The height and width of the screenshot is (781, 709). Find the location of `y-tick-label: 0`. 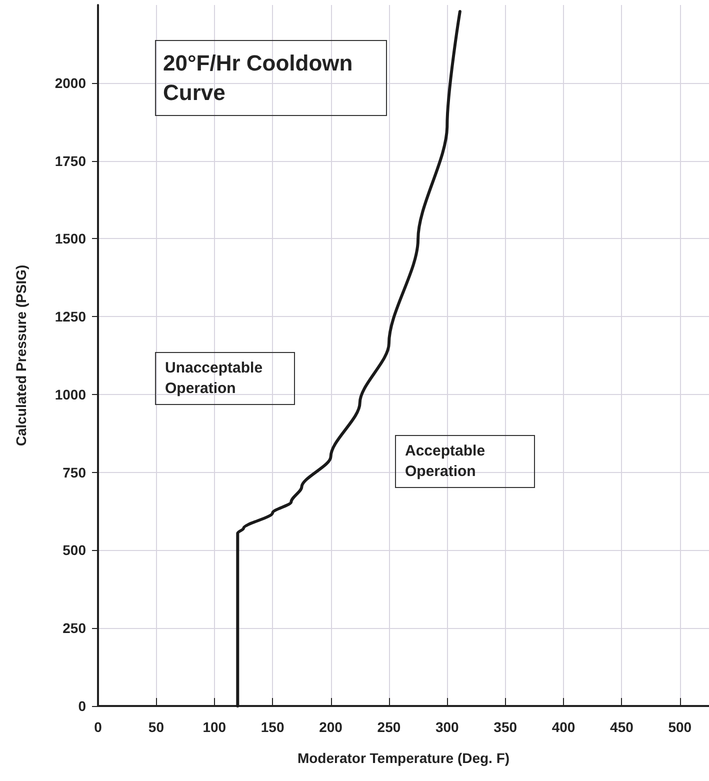

y-tick-label: 0 is located at coordinates (82, 706).